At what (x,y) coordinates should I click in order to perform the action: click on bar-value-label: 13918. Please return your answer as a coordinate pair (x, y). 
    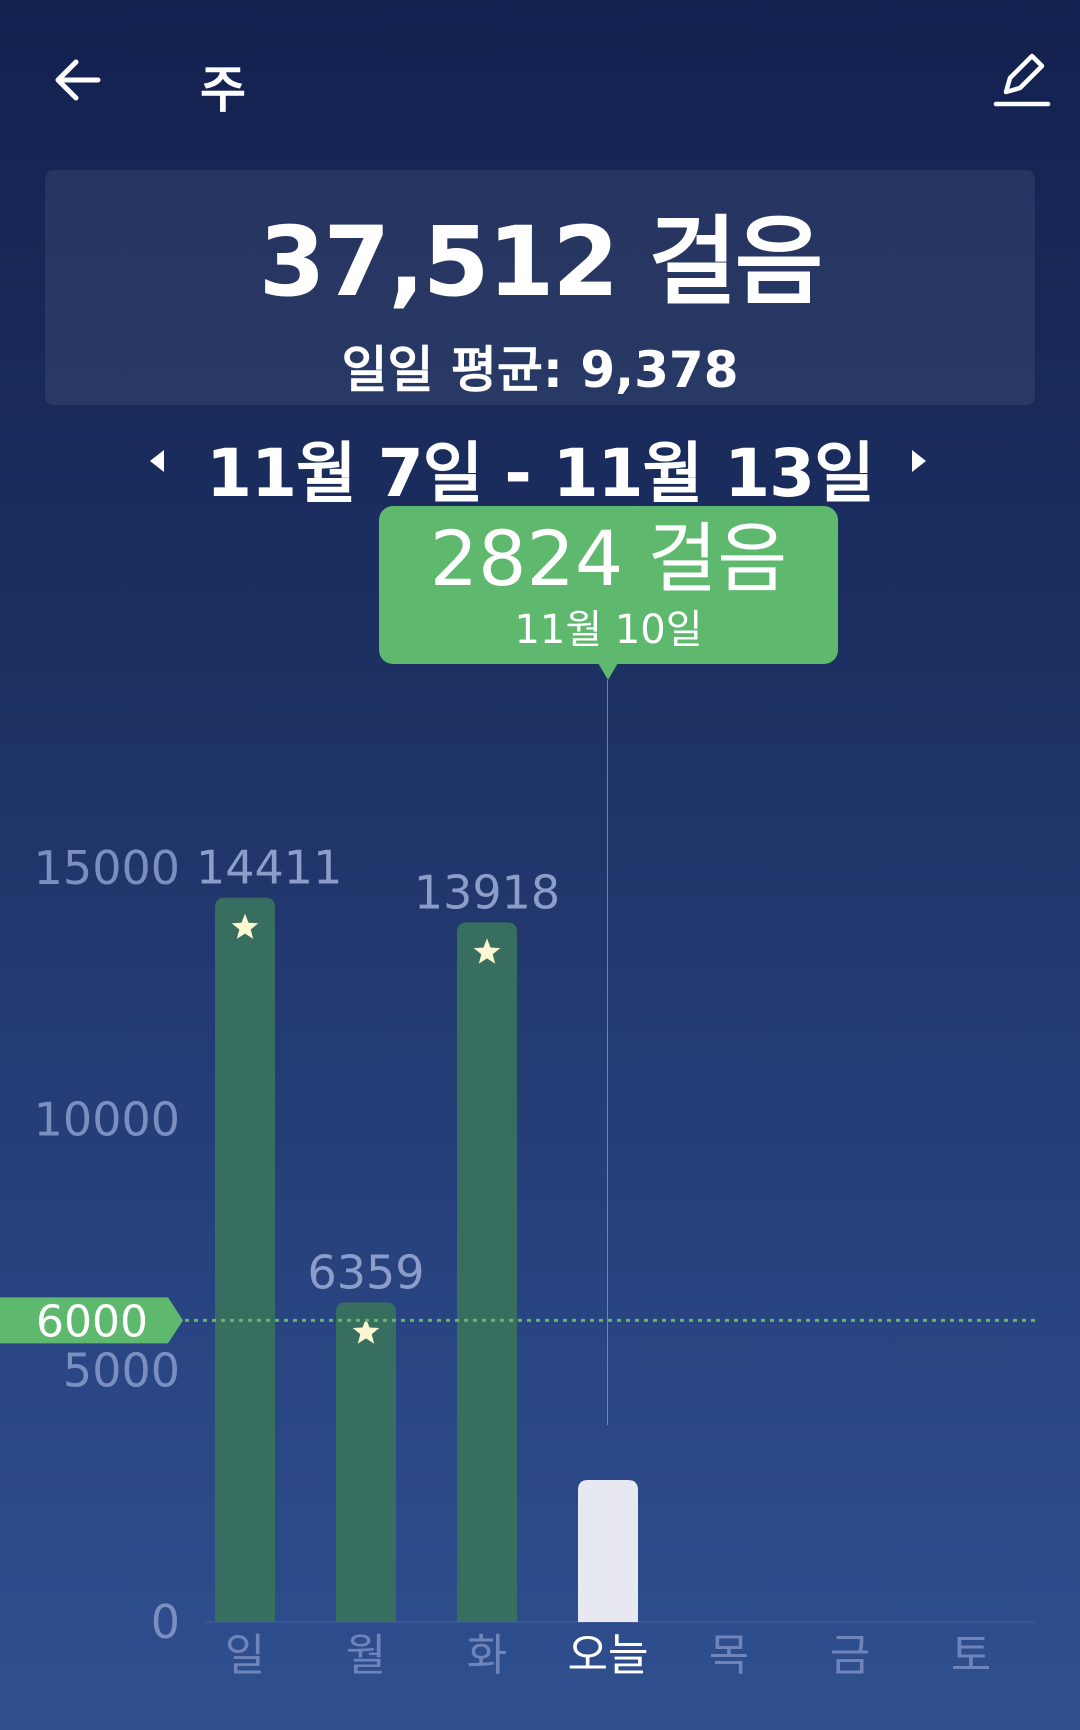
    Looking at the image, I should click on (487, 892).